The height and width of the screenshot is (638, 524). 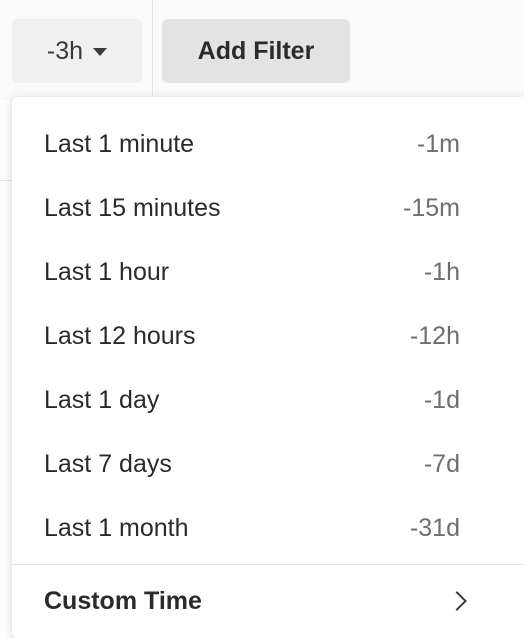 I want to click on option-last-15-minutes: Last 15 minutes -15m, so click(x=268, y=208).